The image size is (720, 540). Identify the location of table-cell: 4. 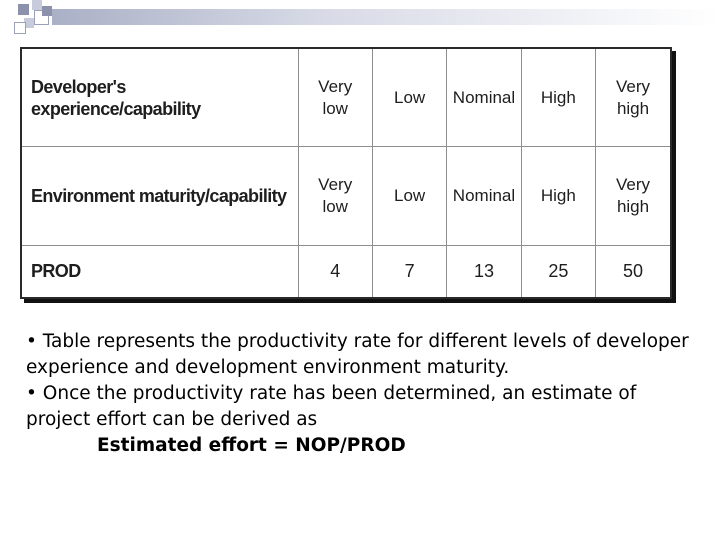
(335, 270).